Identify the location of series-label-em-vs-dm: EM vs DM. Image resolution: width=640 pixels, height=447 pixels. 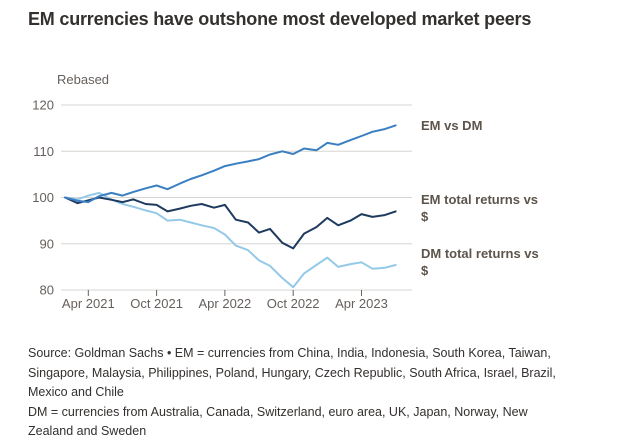
(498, 125).